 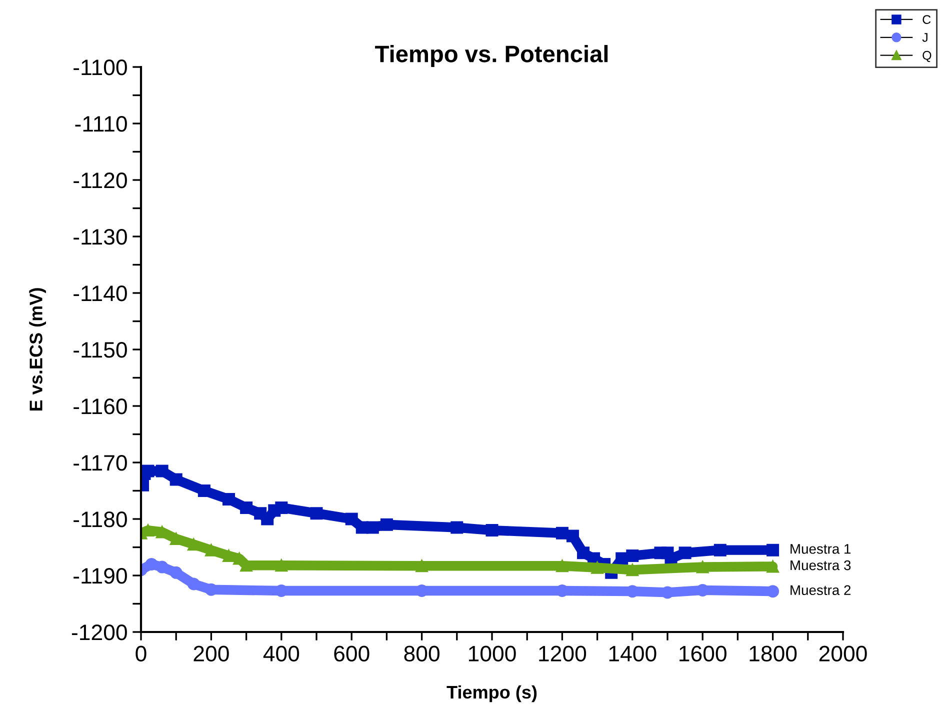 I want to click on y-tick-label: -1110, so click(x=101, y=124).